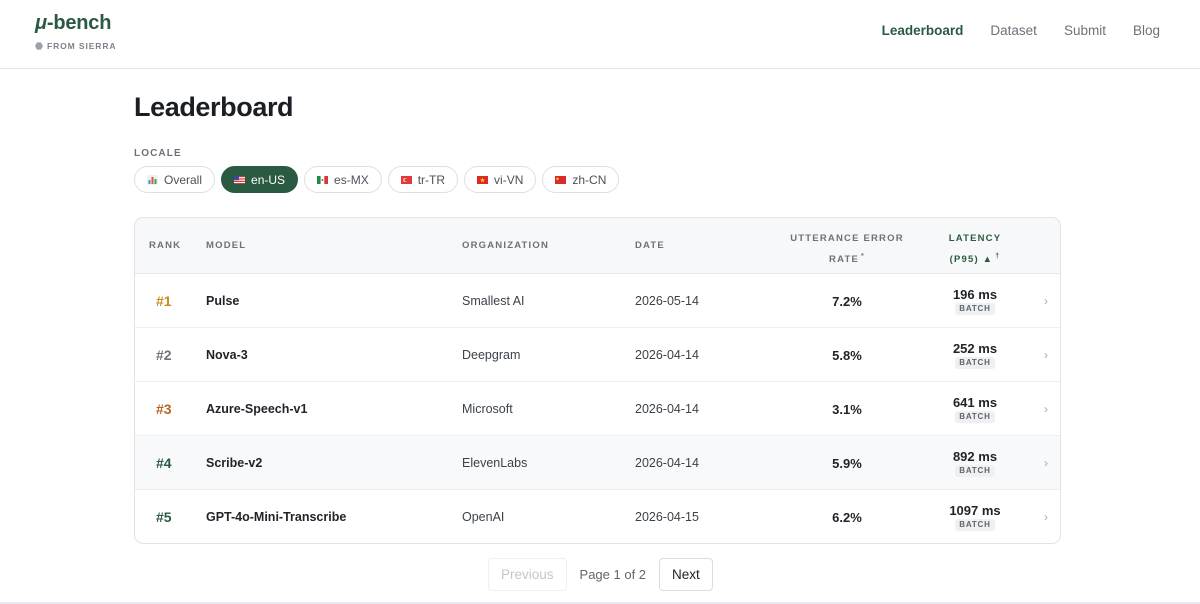  What do you see at coordinates (863, 256) in the screenshot?
I see `header-rate-footnote: *` at bounding box center [863, 256].